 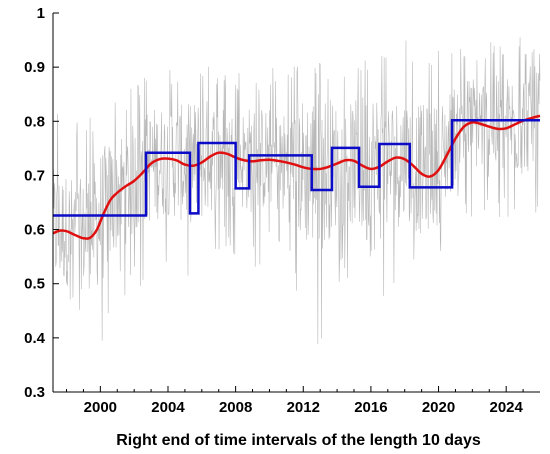 What do you see at coordinates (235, 407) in the screenshot?
I see `x-tick-label: 2008` at bounding box center [235, 407].